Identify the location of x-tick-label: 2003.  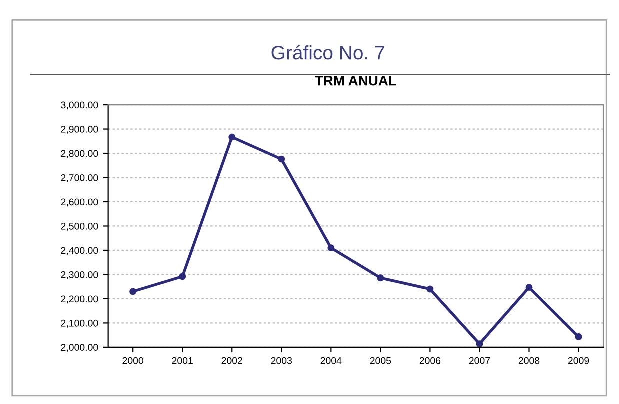
(281, 360).